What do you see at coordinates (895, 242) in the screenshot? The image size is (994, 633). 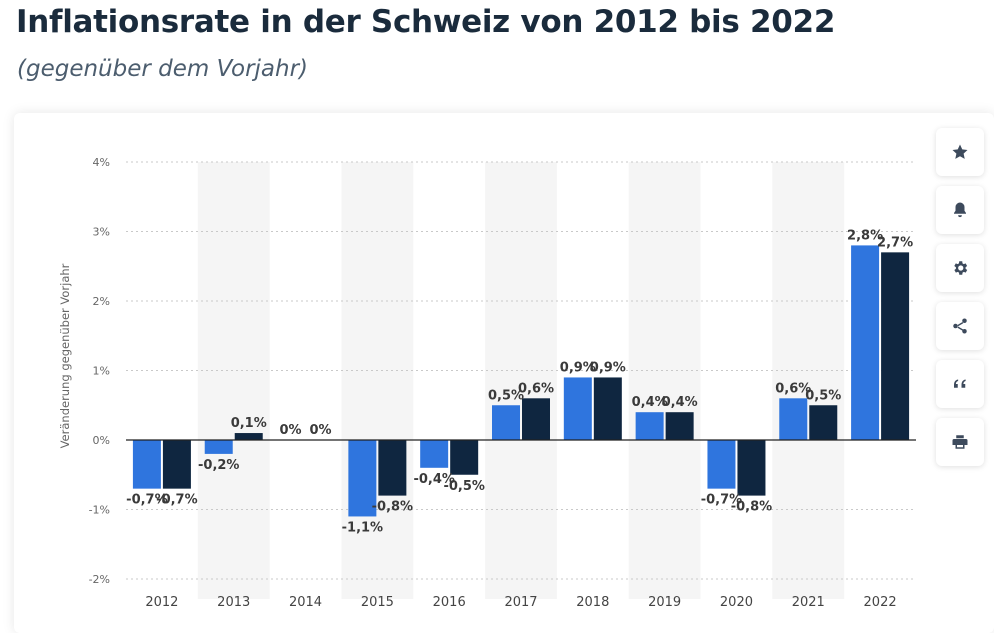 I see `data-label: 2,7%` at bounding box center [895, 242].